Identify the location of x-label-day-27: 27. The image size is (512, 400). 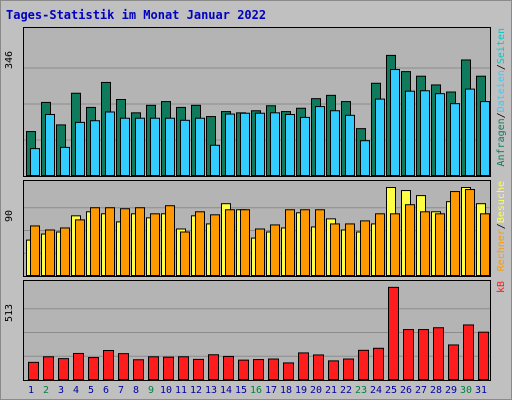
(421, 390).